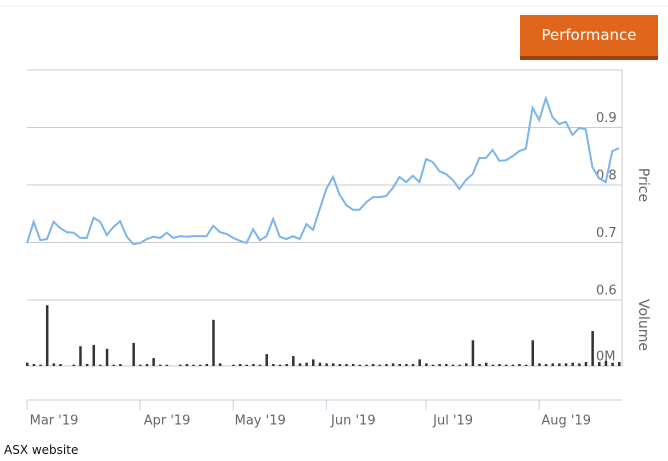 The image size is (668, 461). Describe the element at coordinates (606, 118) in the screenshot. I see `y-tick-label: 0.9` at that location.